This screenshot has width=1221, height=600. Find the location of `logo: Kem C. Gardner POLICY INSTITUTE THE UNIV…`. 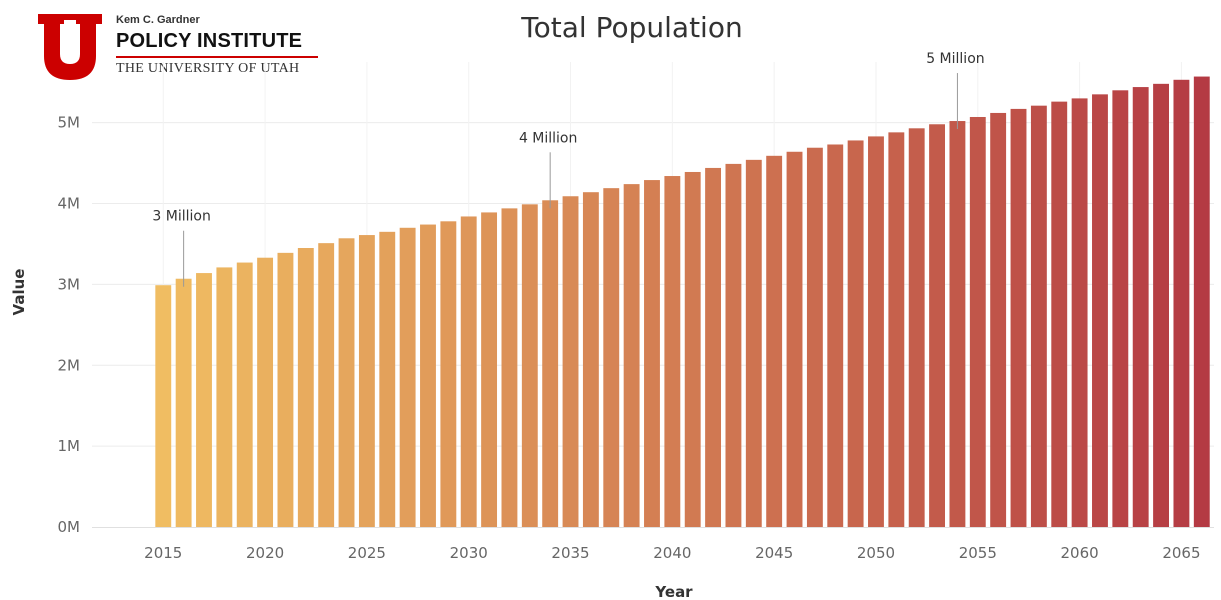

logo: Kem C. Gardner POLICY INSTITUTE THE UNIV… is located at coordinates (188, 48).